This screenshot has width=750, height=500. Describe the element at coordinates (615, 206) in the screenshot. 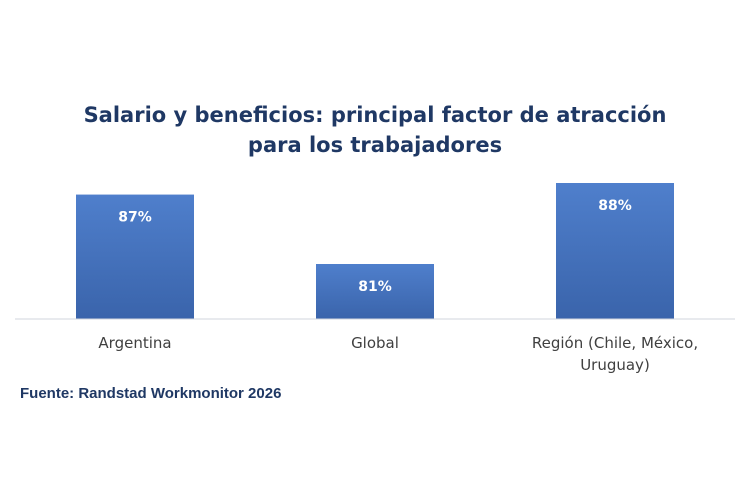

I see `bar-value-label: 88%` at that location.